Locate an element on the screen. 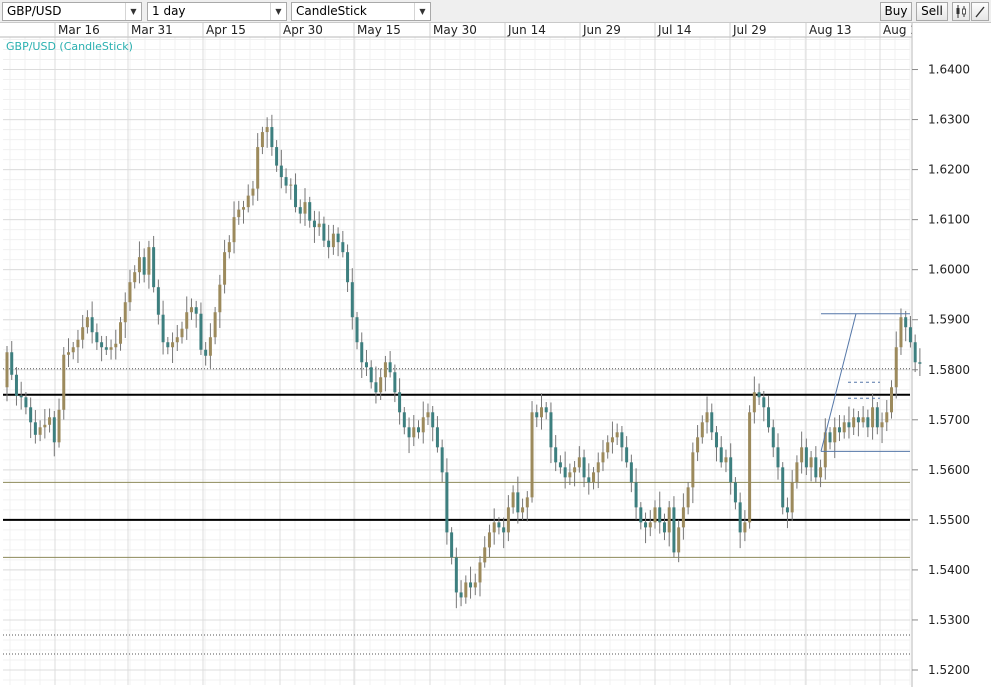  period-select: 1 day ▼ is located at coordinates (217, 11).